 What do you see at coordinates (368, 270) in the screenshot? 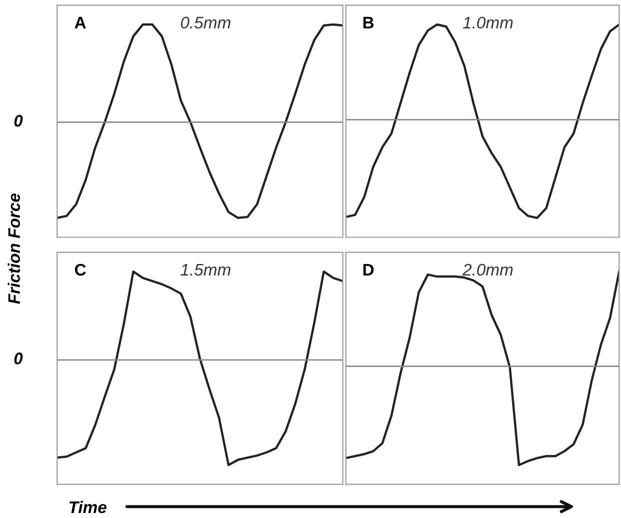
I see `chart-title: D` at bounding box center [368, 270].